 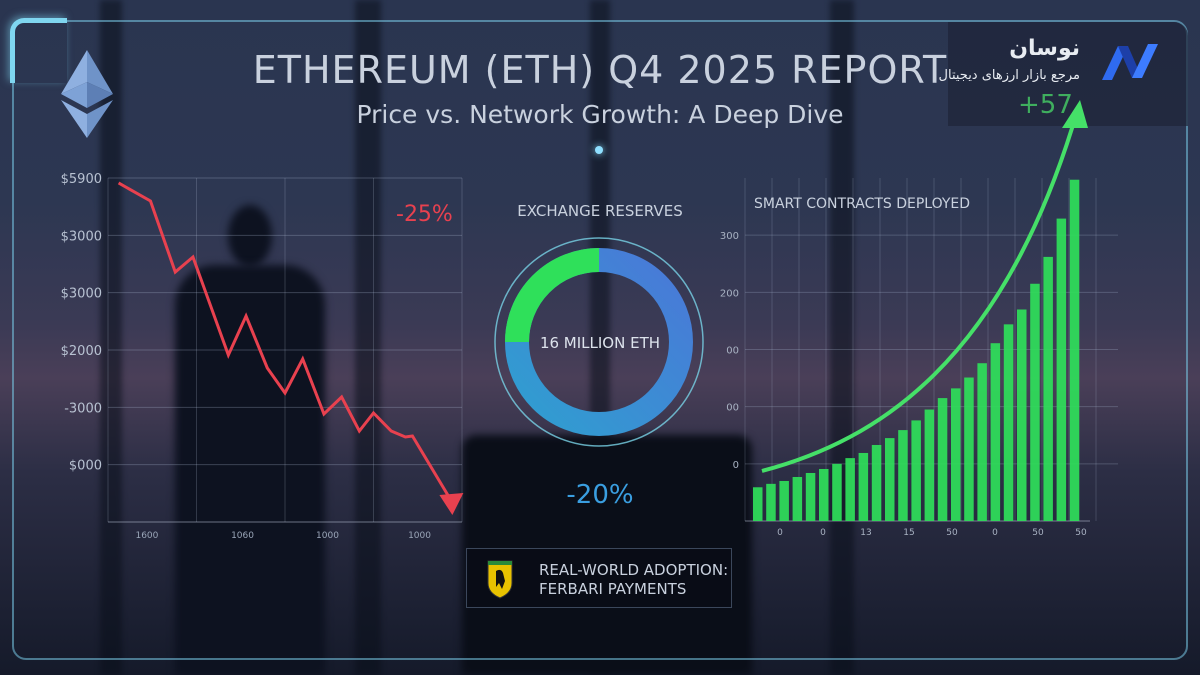 What do you see at coordinates (729, 236) in the screenshot?
I see `bar-ytick-label: 300` at bounding box center [729, 236].